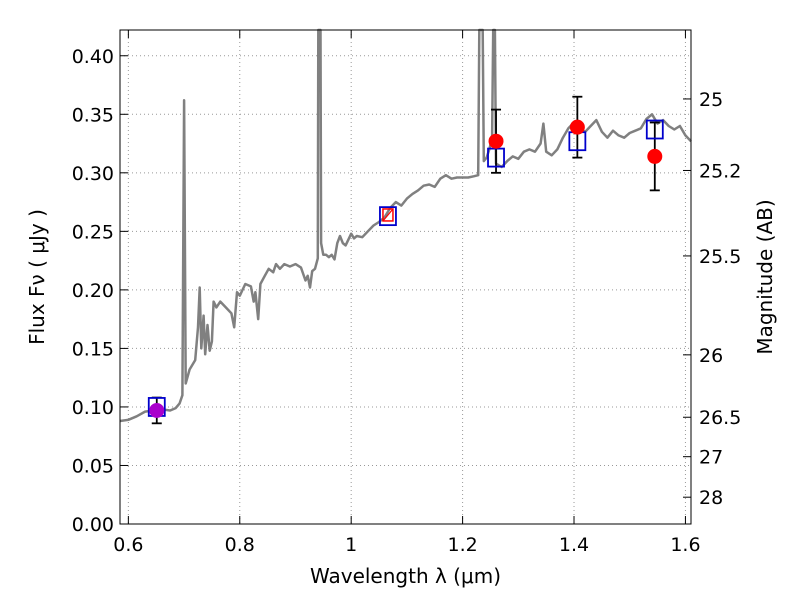 The height and width of the screenshot is (604, 800). Describe the element at coordinates (720, 171) in the screenshot. I see `y2-tick-label: 25.2` at that location.